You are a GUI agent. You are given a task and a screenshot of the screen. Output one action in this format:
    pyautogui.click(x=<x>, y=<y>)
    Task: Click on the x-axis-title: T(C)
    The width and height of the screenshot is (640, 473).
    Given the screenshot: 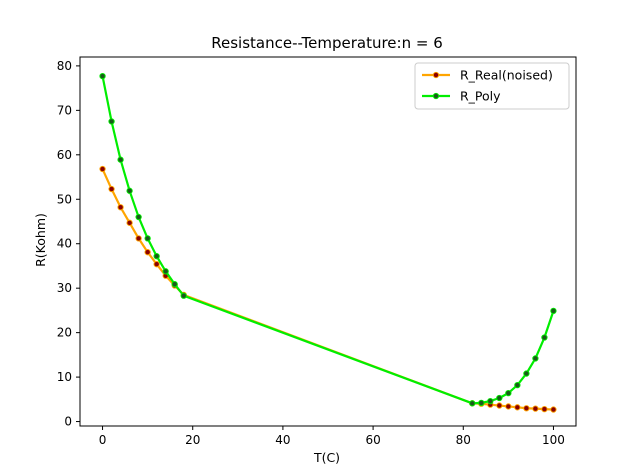 What is the action you would take?
    pyautogui.click(x=326, y=457)
    